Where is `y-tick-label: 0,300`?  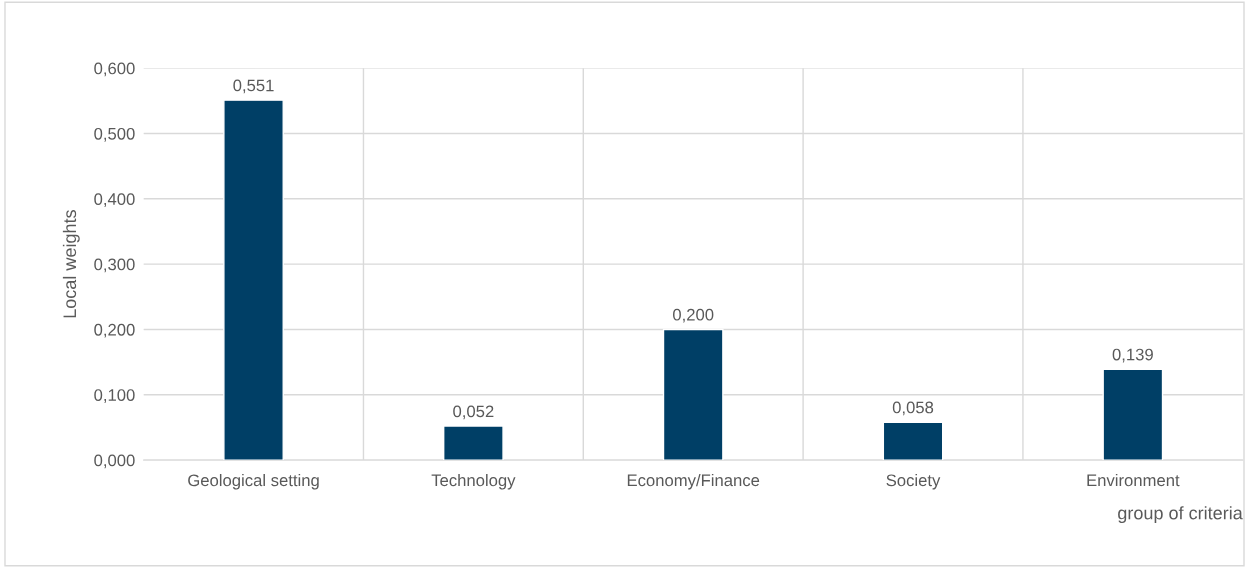
y-tick-label: 0,300 is located at coordinates (114, 265).